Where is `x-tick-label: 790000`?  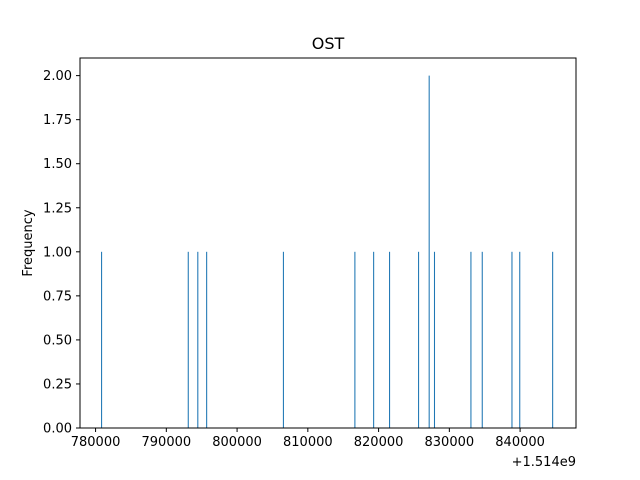
x-tick-label: 790000 is located at coordinates (167, 442).